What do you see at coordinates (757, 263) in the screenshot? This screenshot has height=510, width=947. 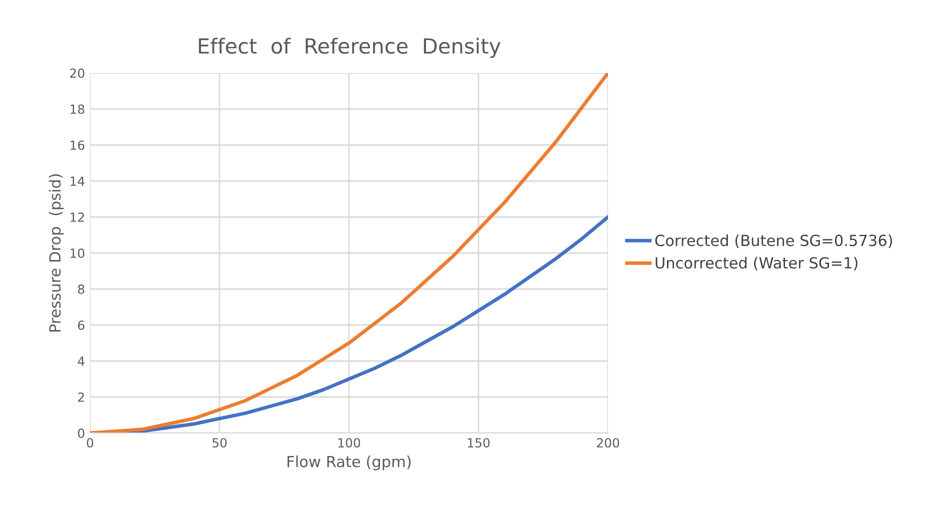 I see `legend-label: Uncorrected (Water SG=1)` at bounding box center [757, 263].